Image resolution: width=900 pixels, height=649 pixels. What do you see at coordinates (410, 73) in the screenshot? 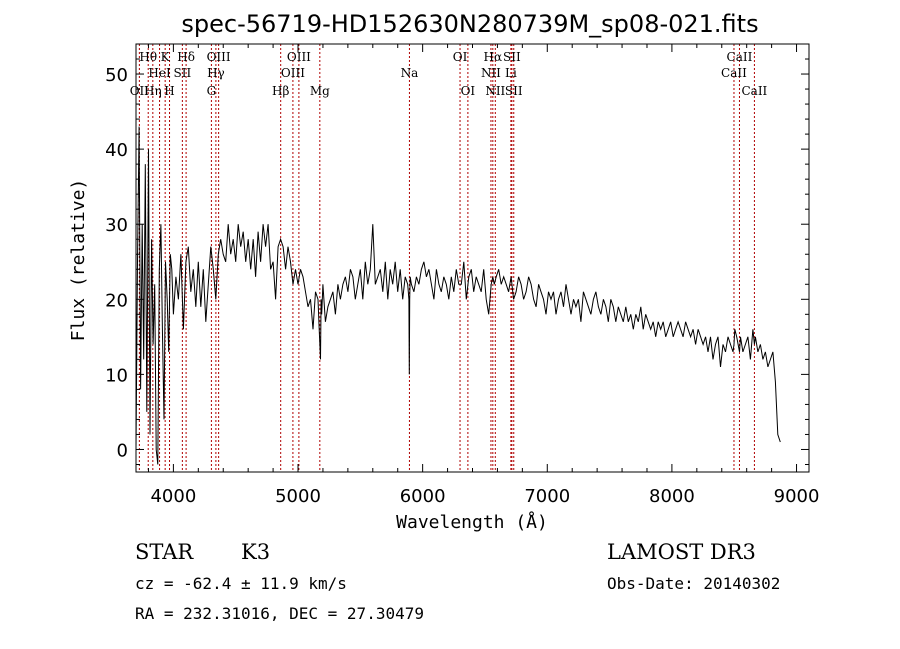
I see `line-label-15: Na` at bounding box center [410, 73].